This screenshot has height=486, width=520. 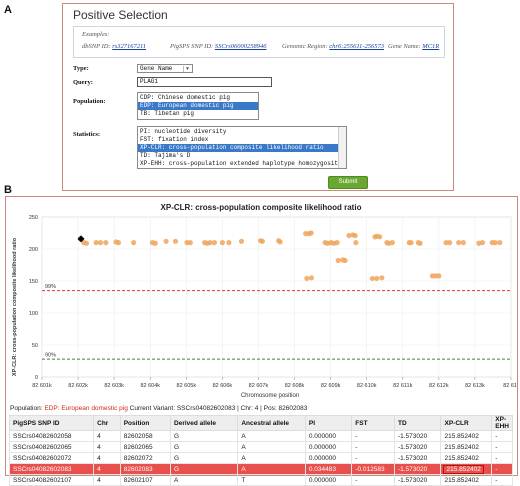 What do you see at coordinates (204, 423) in the screenshot?
I see `col-derived-allele: Derived allele` at bounding box center [204, 423].